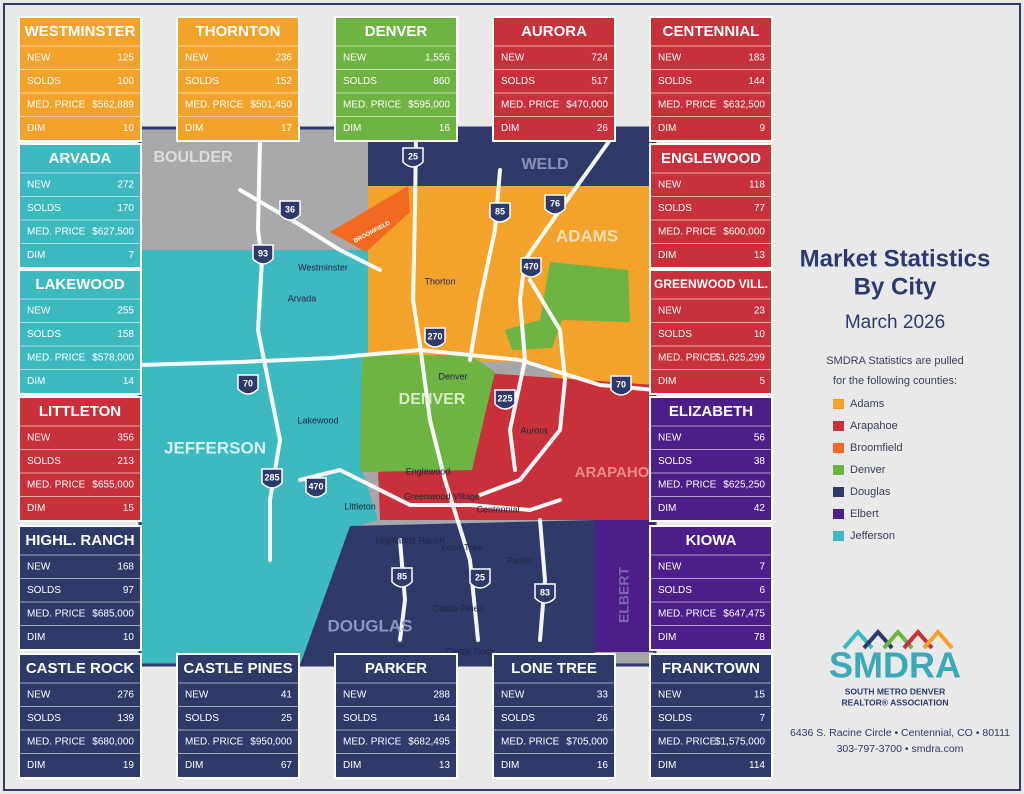 The image size is (1024, 794). Describe the element at coordinates (125, 694) in the screenshot. I see `stat-value: 276` at that location.